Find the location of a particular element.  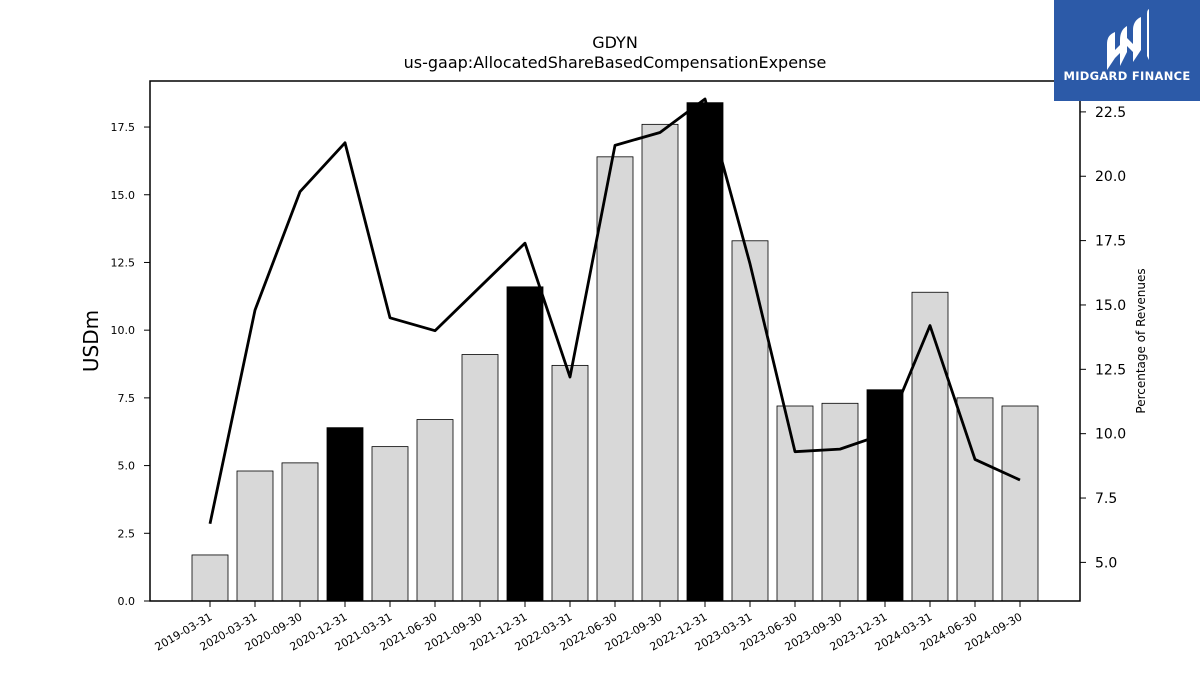

y2-tick-label: 12.5 is located at coordinates (1110, 370).